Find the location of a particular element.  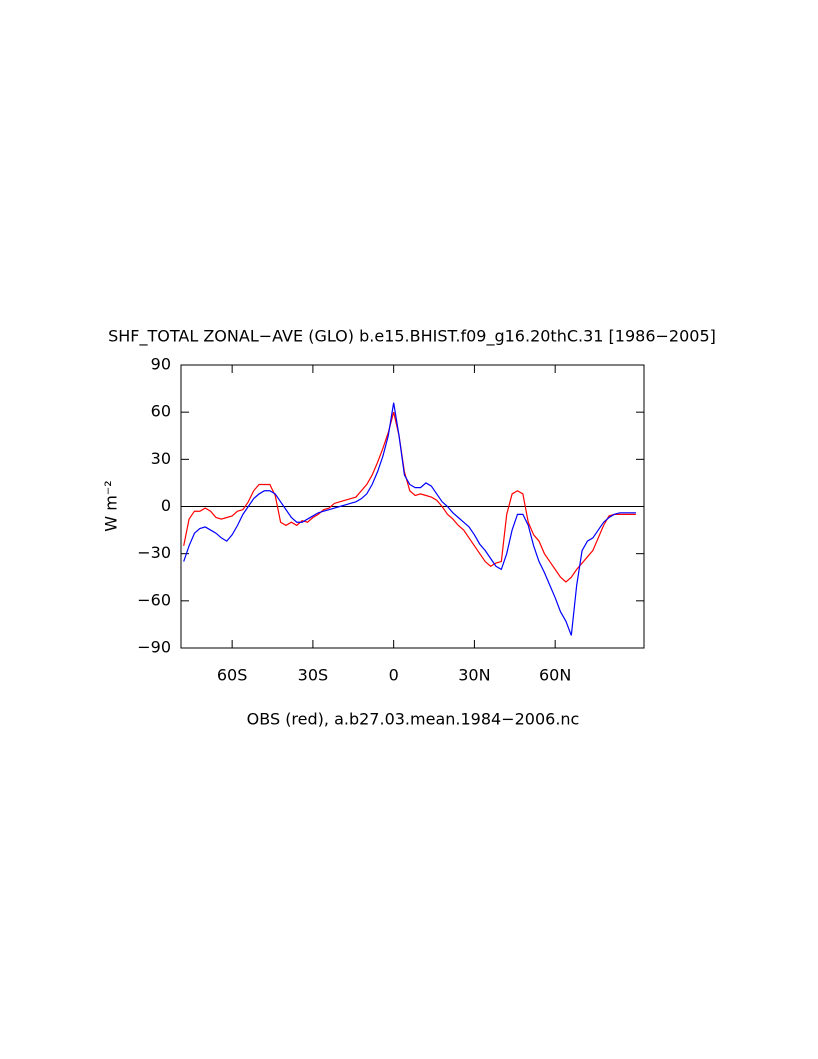

y-axis-label: W m⁻² is located at coordinates (111, 505).